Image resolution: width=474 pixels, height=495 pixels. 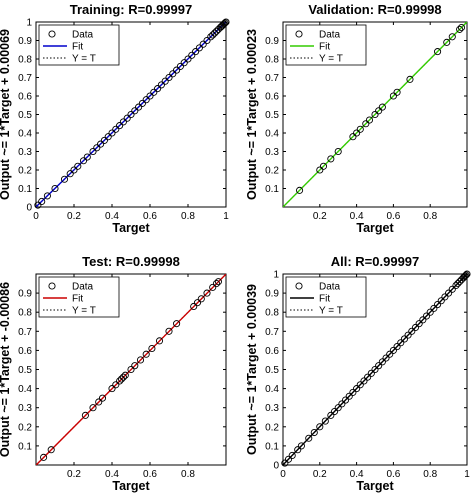 What do you see at coordinates (6, 114) in the screenshot?
I see `y-axis-label: Output ~= 1*Target + 0.00069` at bounding box center [6, 114].